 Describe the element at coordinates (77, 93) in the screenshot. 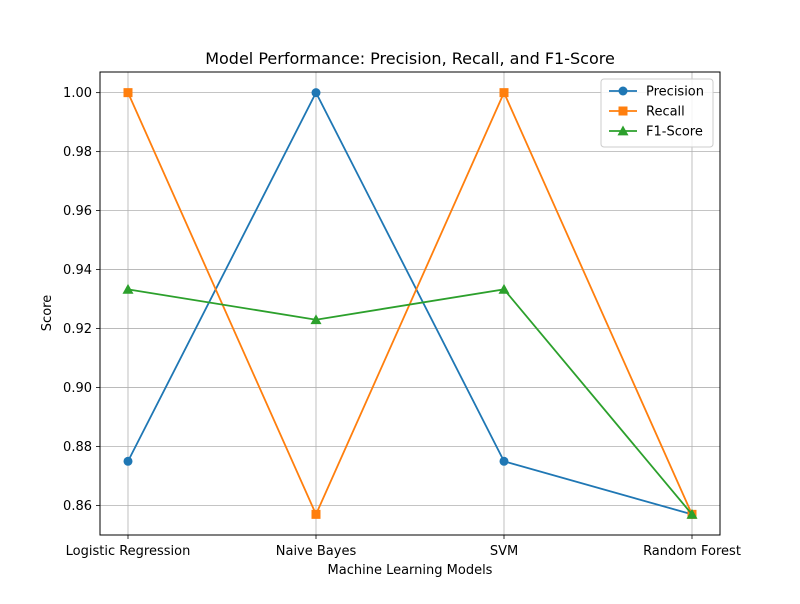

I see `y-tick-label: 1.00` at that location.